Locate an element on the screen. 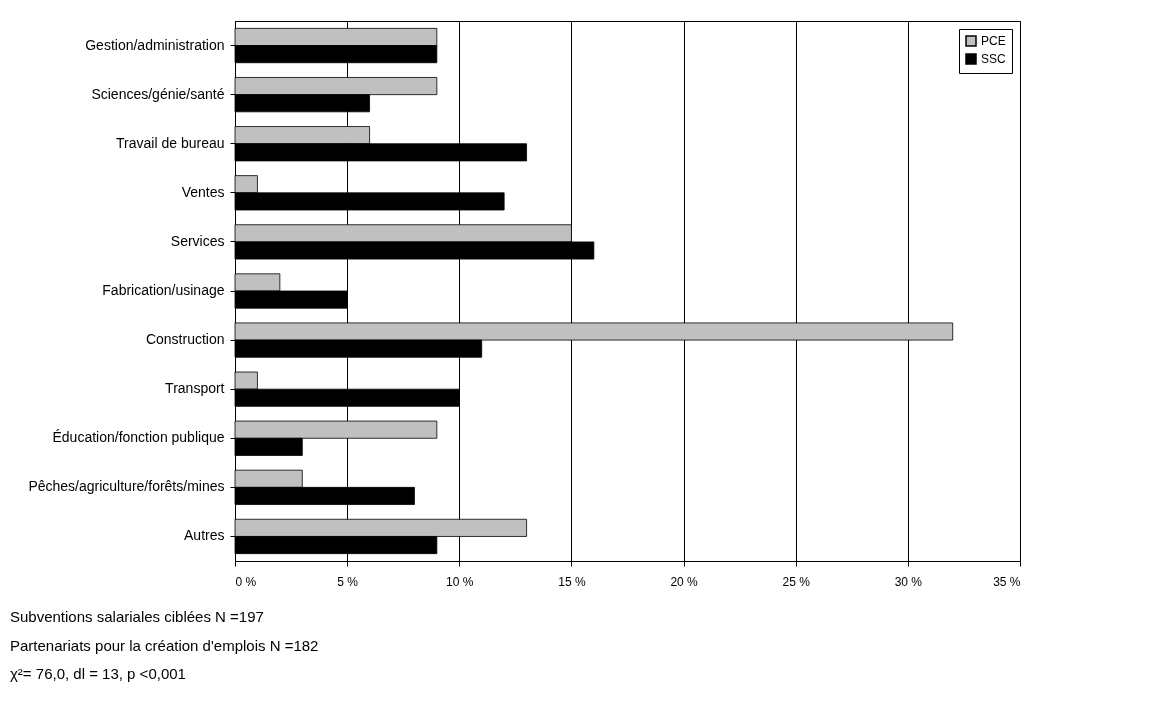 The width and height of the screenshot is (1170, 713). x-tick-label: 30 % is located at coordinates (908, 581).